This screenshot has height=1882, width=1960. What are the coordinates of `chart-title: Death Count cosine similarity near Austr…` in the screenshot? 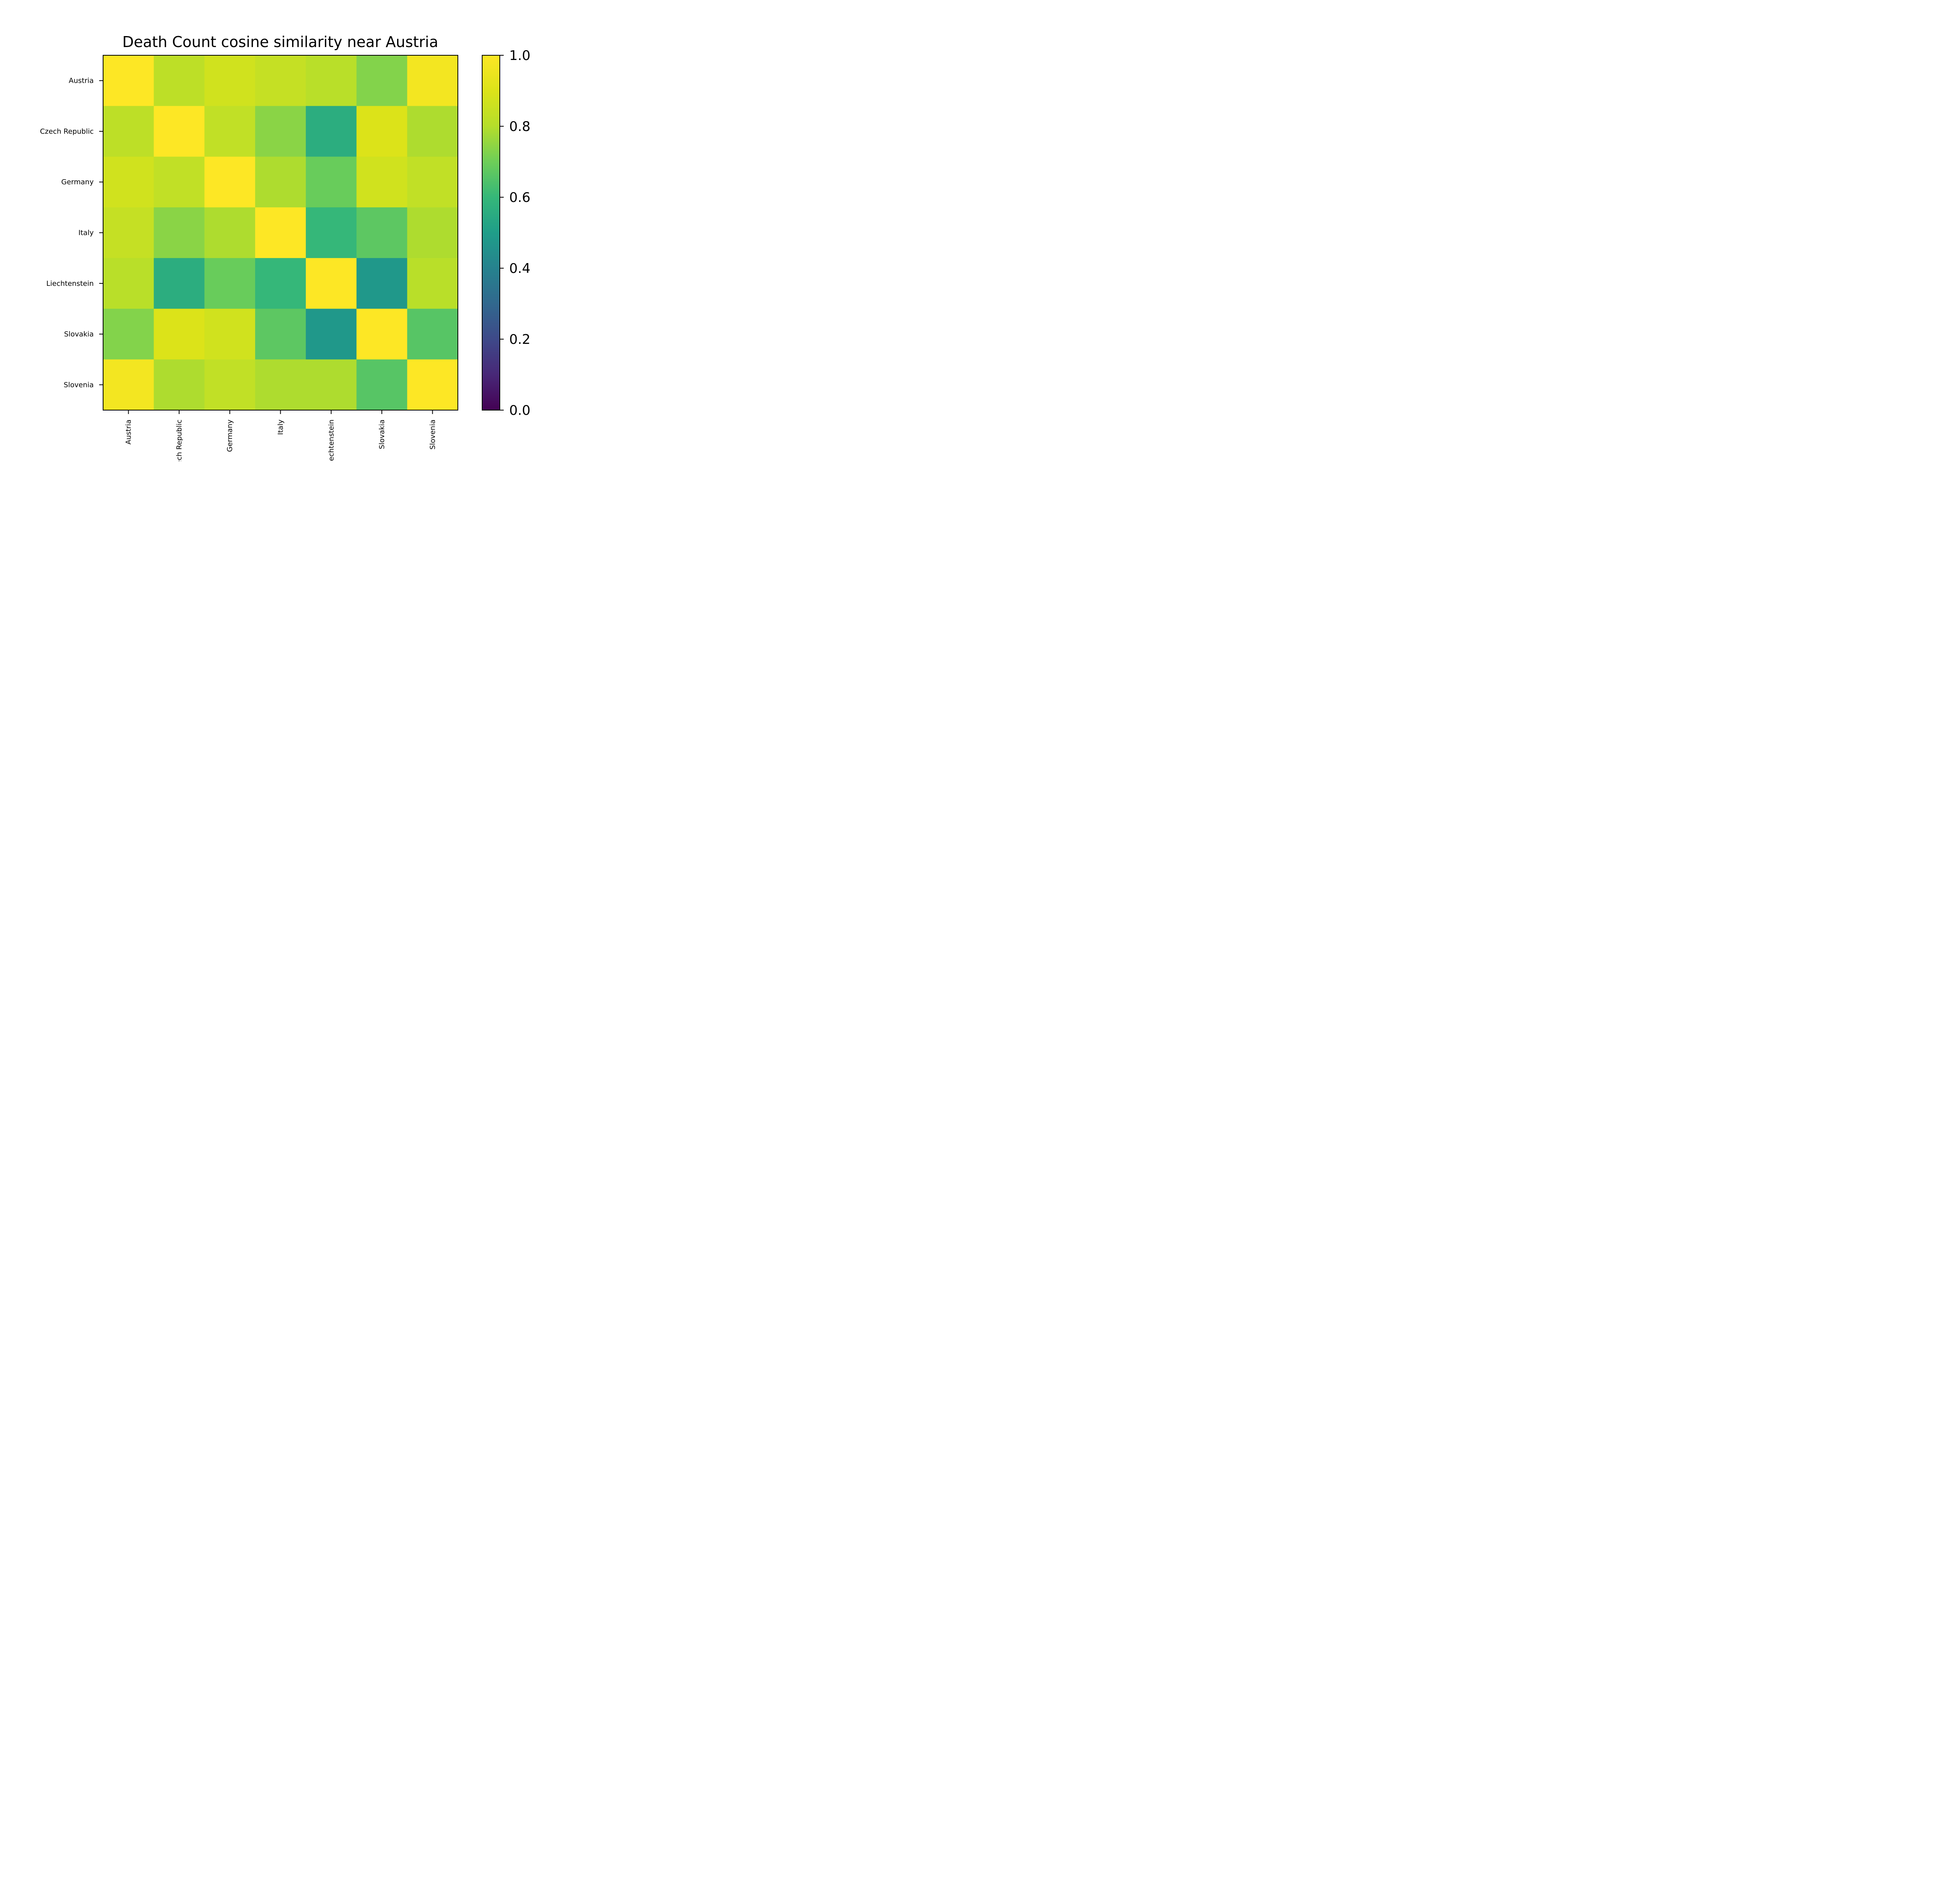 It's located at (280, 42).